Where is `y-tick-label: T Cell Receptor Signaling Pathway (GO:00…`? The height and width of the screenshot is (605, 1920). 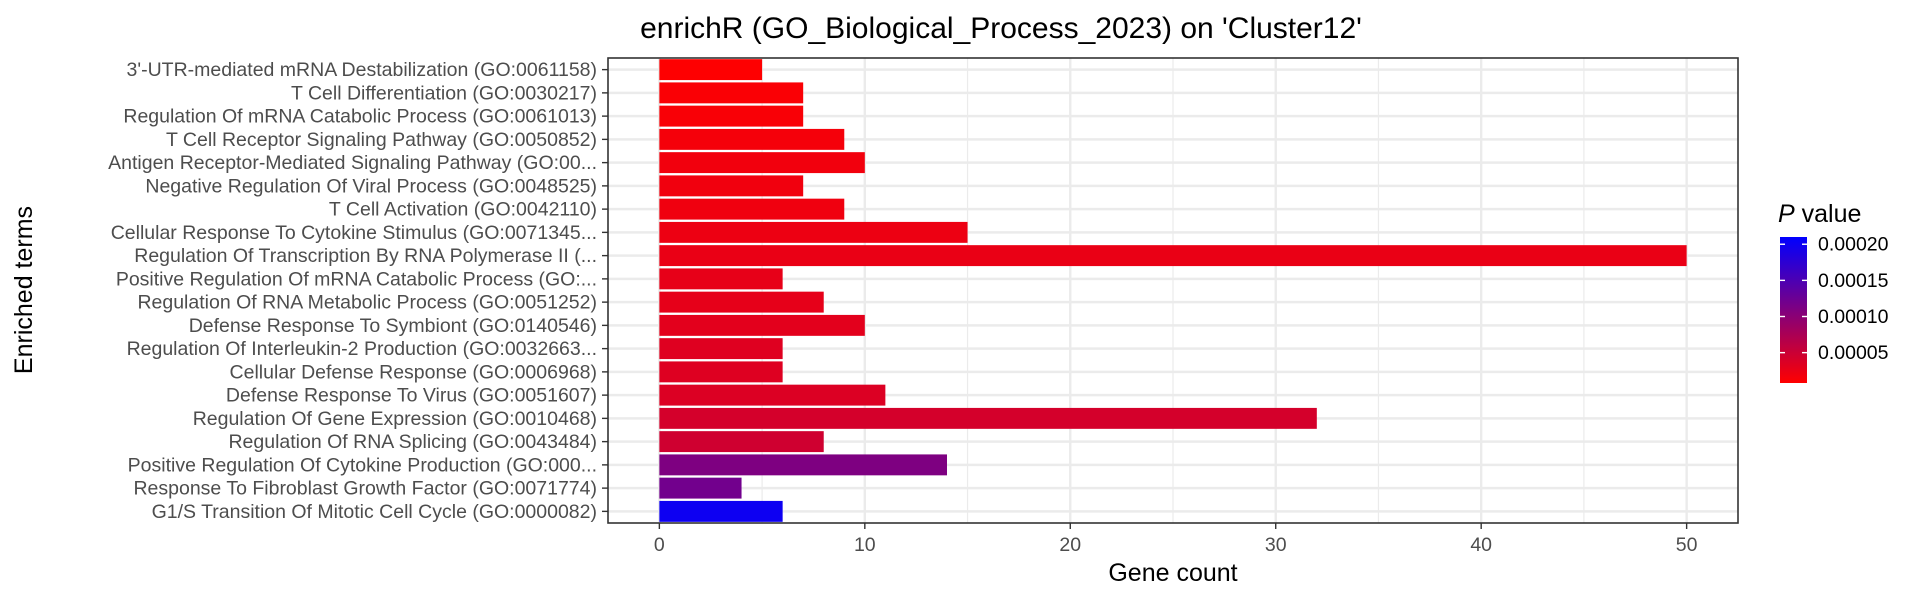 y-tick-label: T Cell Receptor Signaling Pathway (GO:00… is located at coordinates (381, 140).